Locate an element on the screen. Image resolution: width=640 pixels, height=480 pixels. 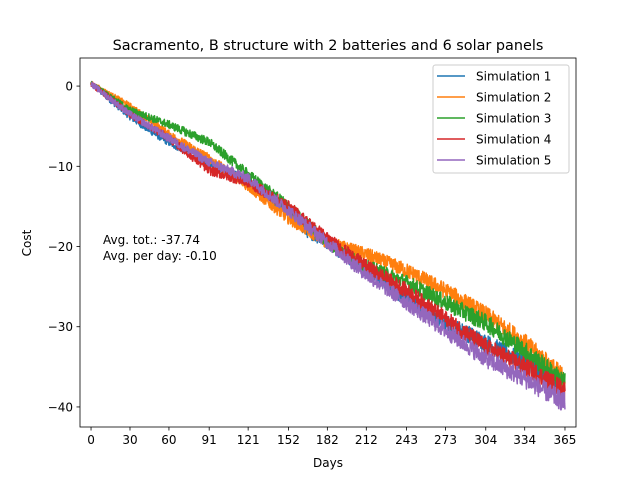
y-axis-ticks: 0 −10 −20 −30 −40 is located at coordinates (64, 247).